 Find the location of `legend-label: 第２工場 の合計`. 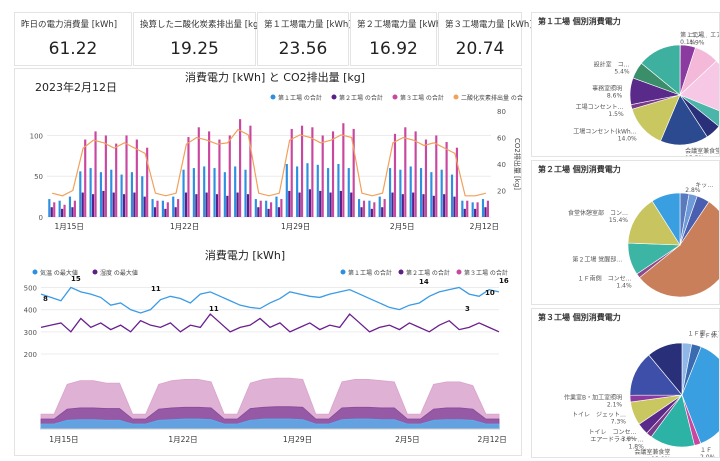

legend-label: 第２工場 の合計 is located at coordinates (428, 273).